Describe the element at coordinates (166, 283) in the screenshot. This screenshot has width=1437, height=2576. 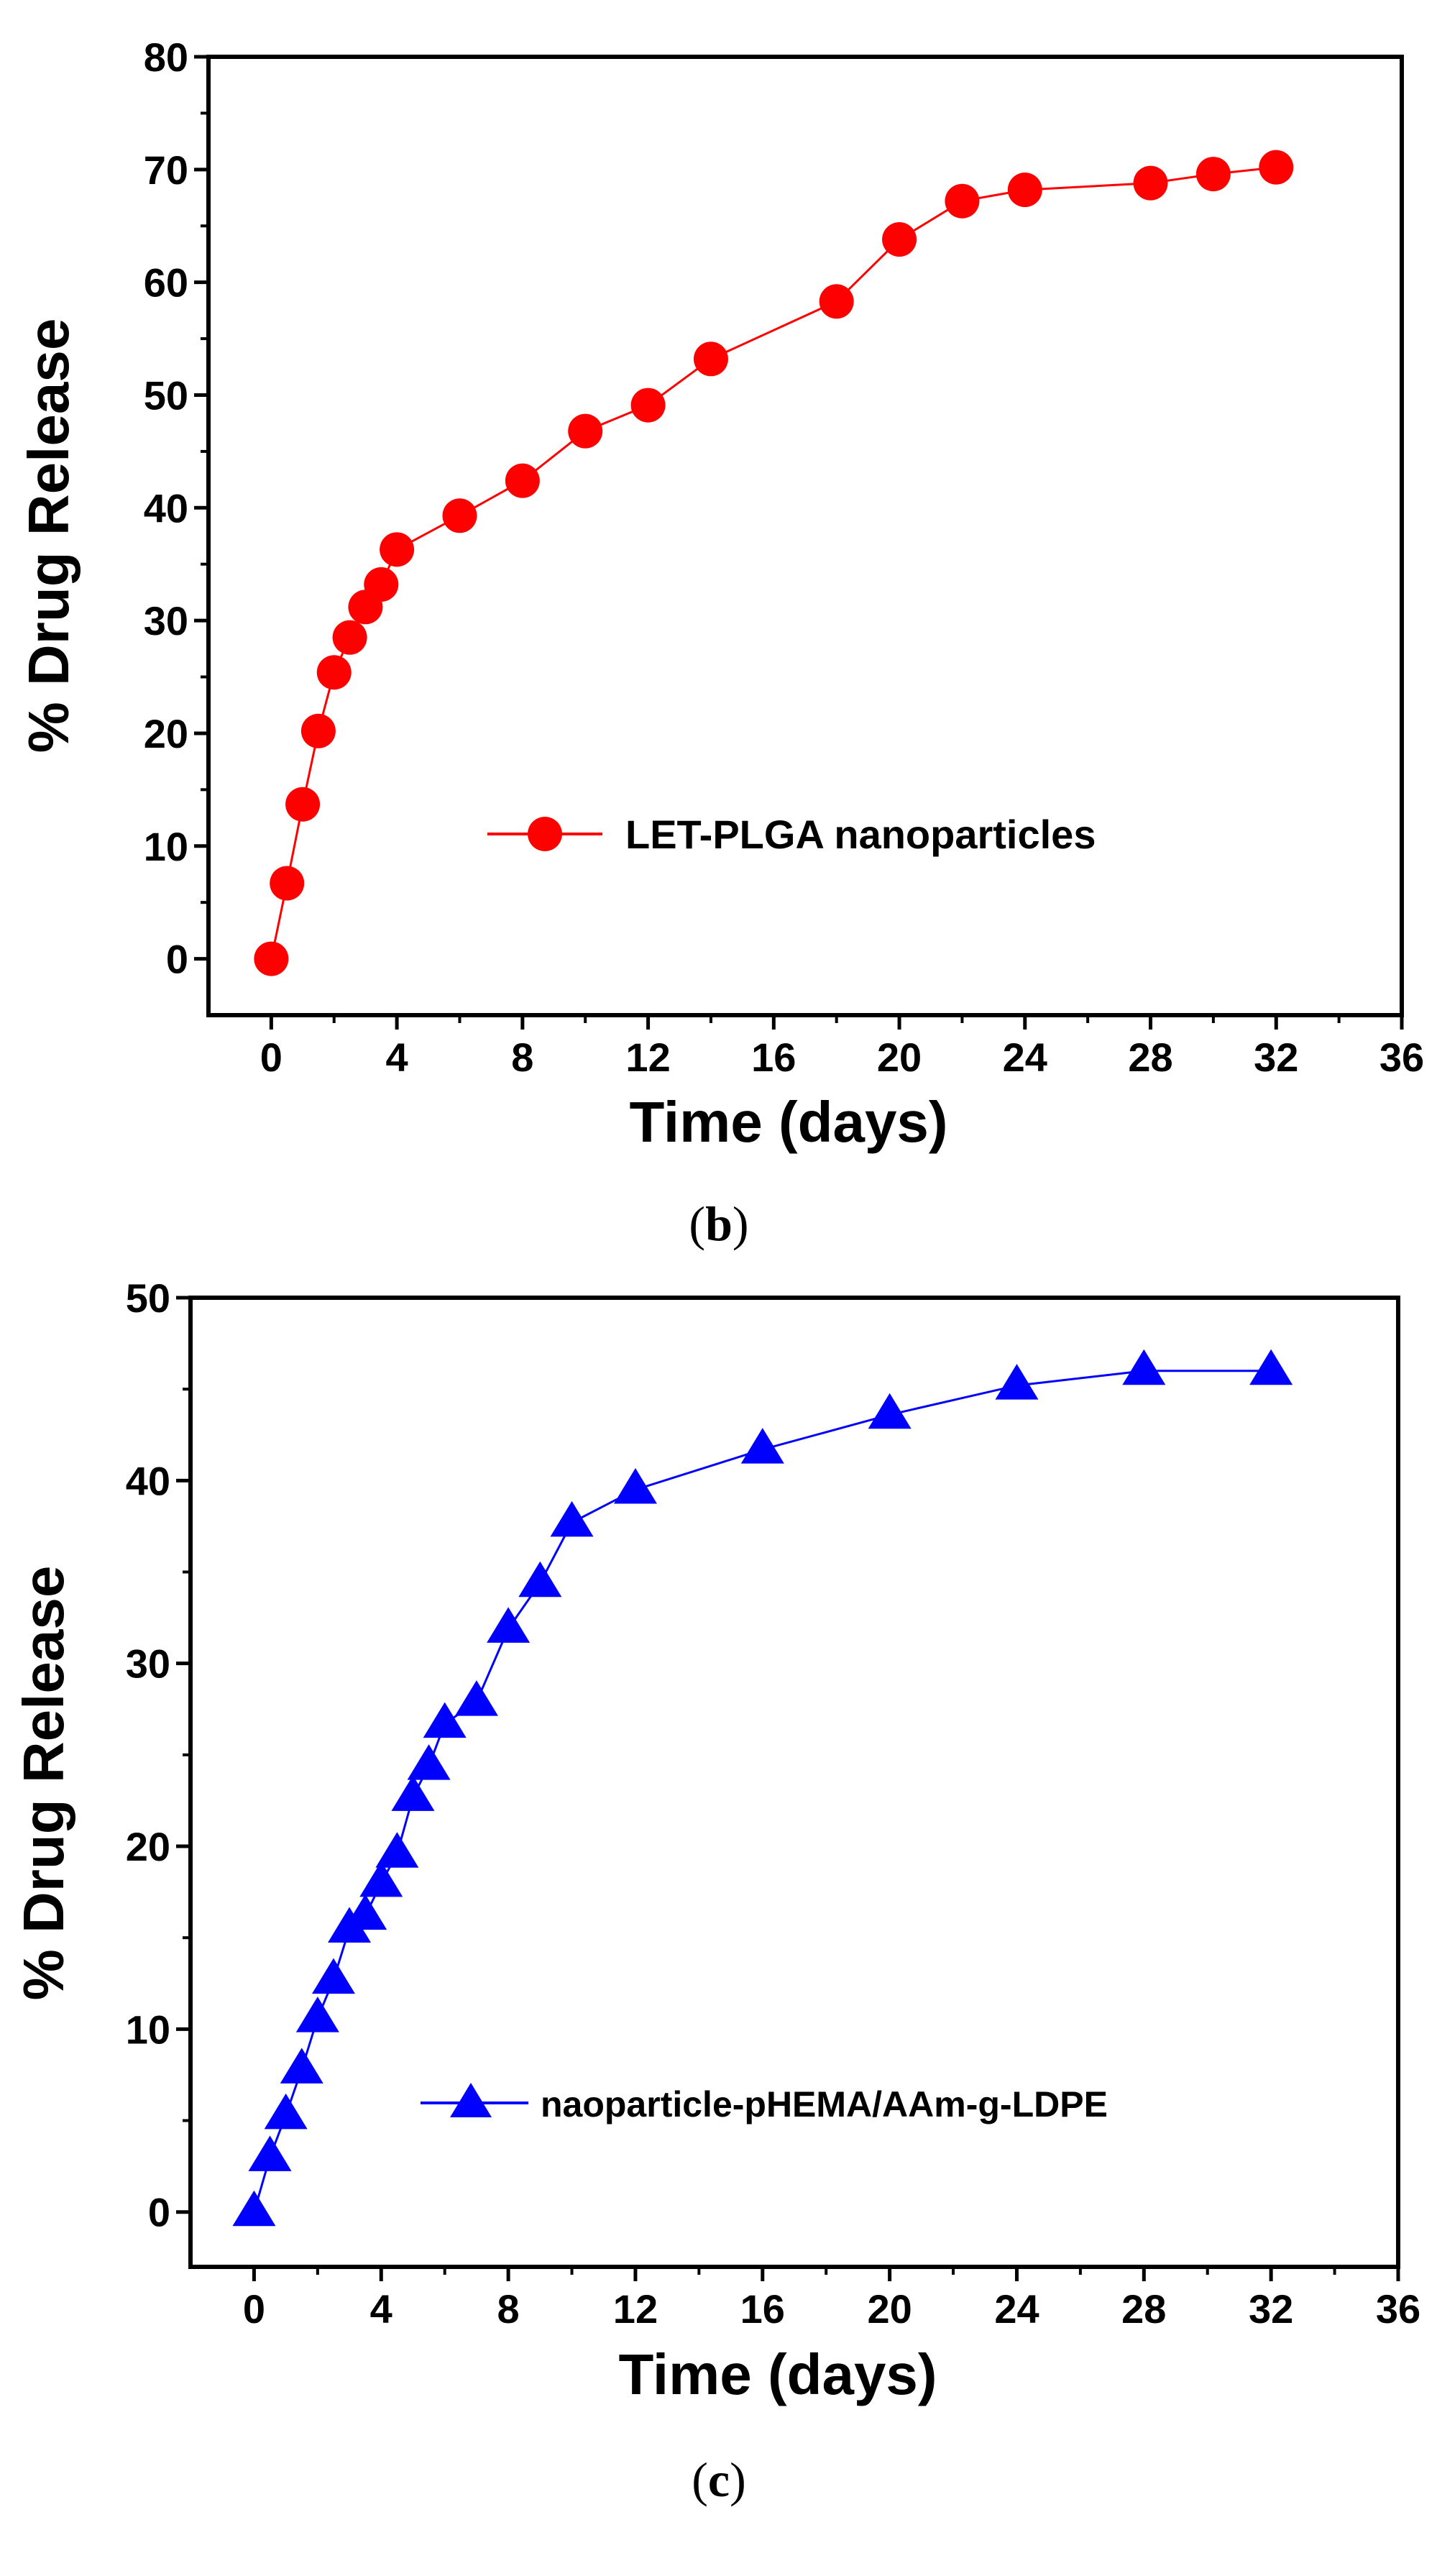
I see `chart-b-y-tick-label: 60` at that location.